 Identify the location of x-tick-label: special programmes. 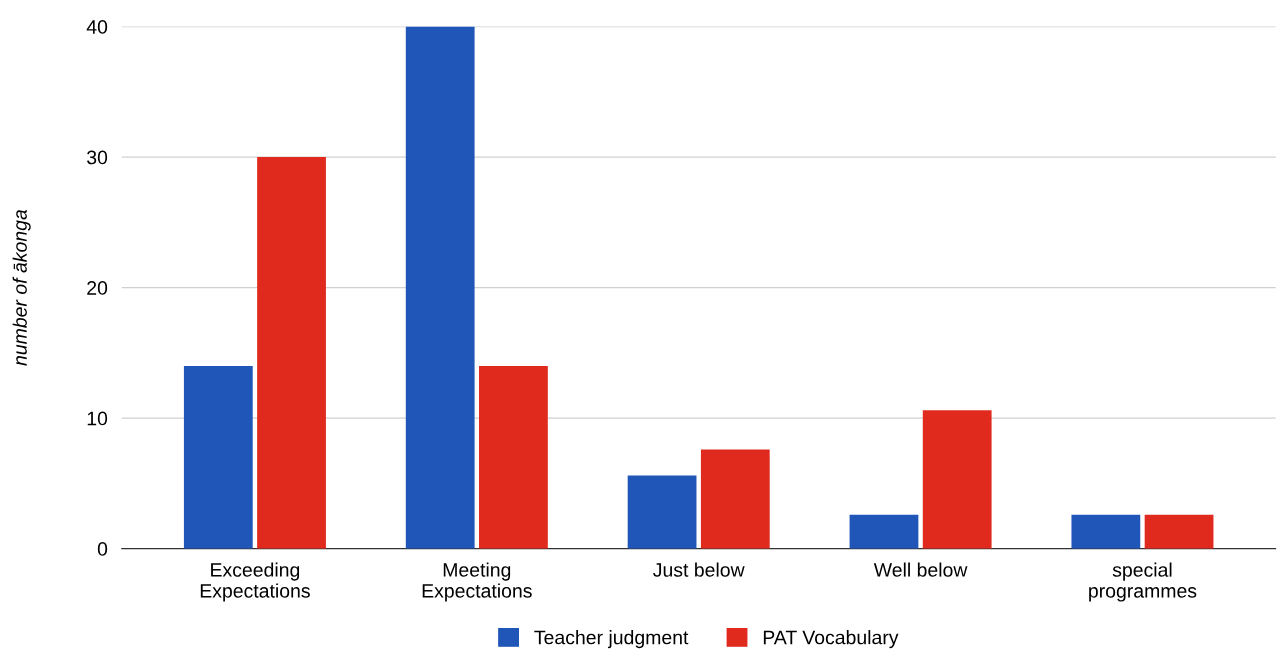
(1143, 582).